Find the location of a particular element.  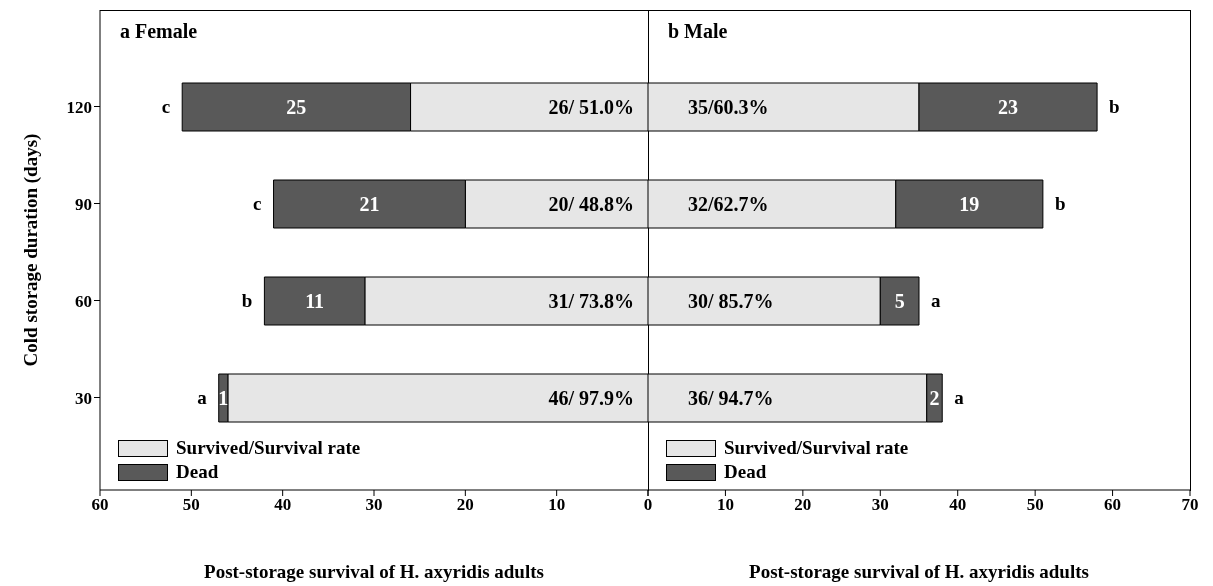

data-label: 25 is located at coordinates (296, 107).